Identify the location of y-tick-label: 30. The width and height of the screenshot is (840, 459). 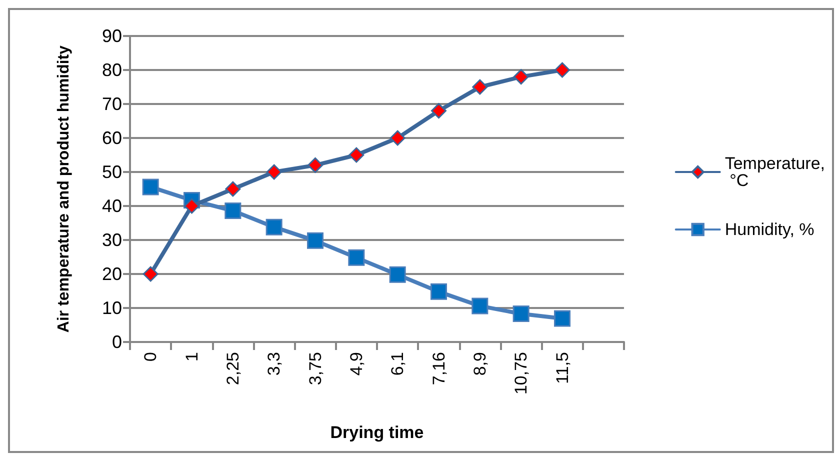
(112, 240).